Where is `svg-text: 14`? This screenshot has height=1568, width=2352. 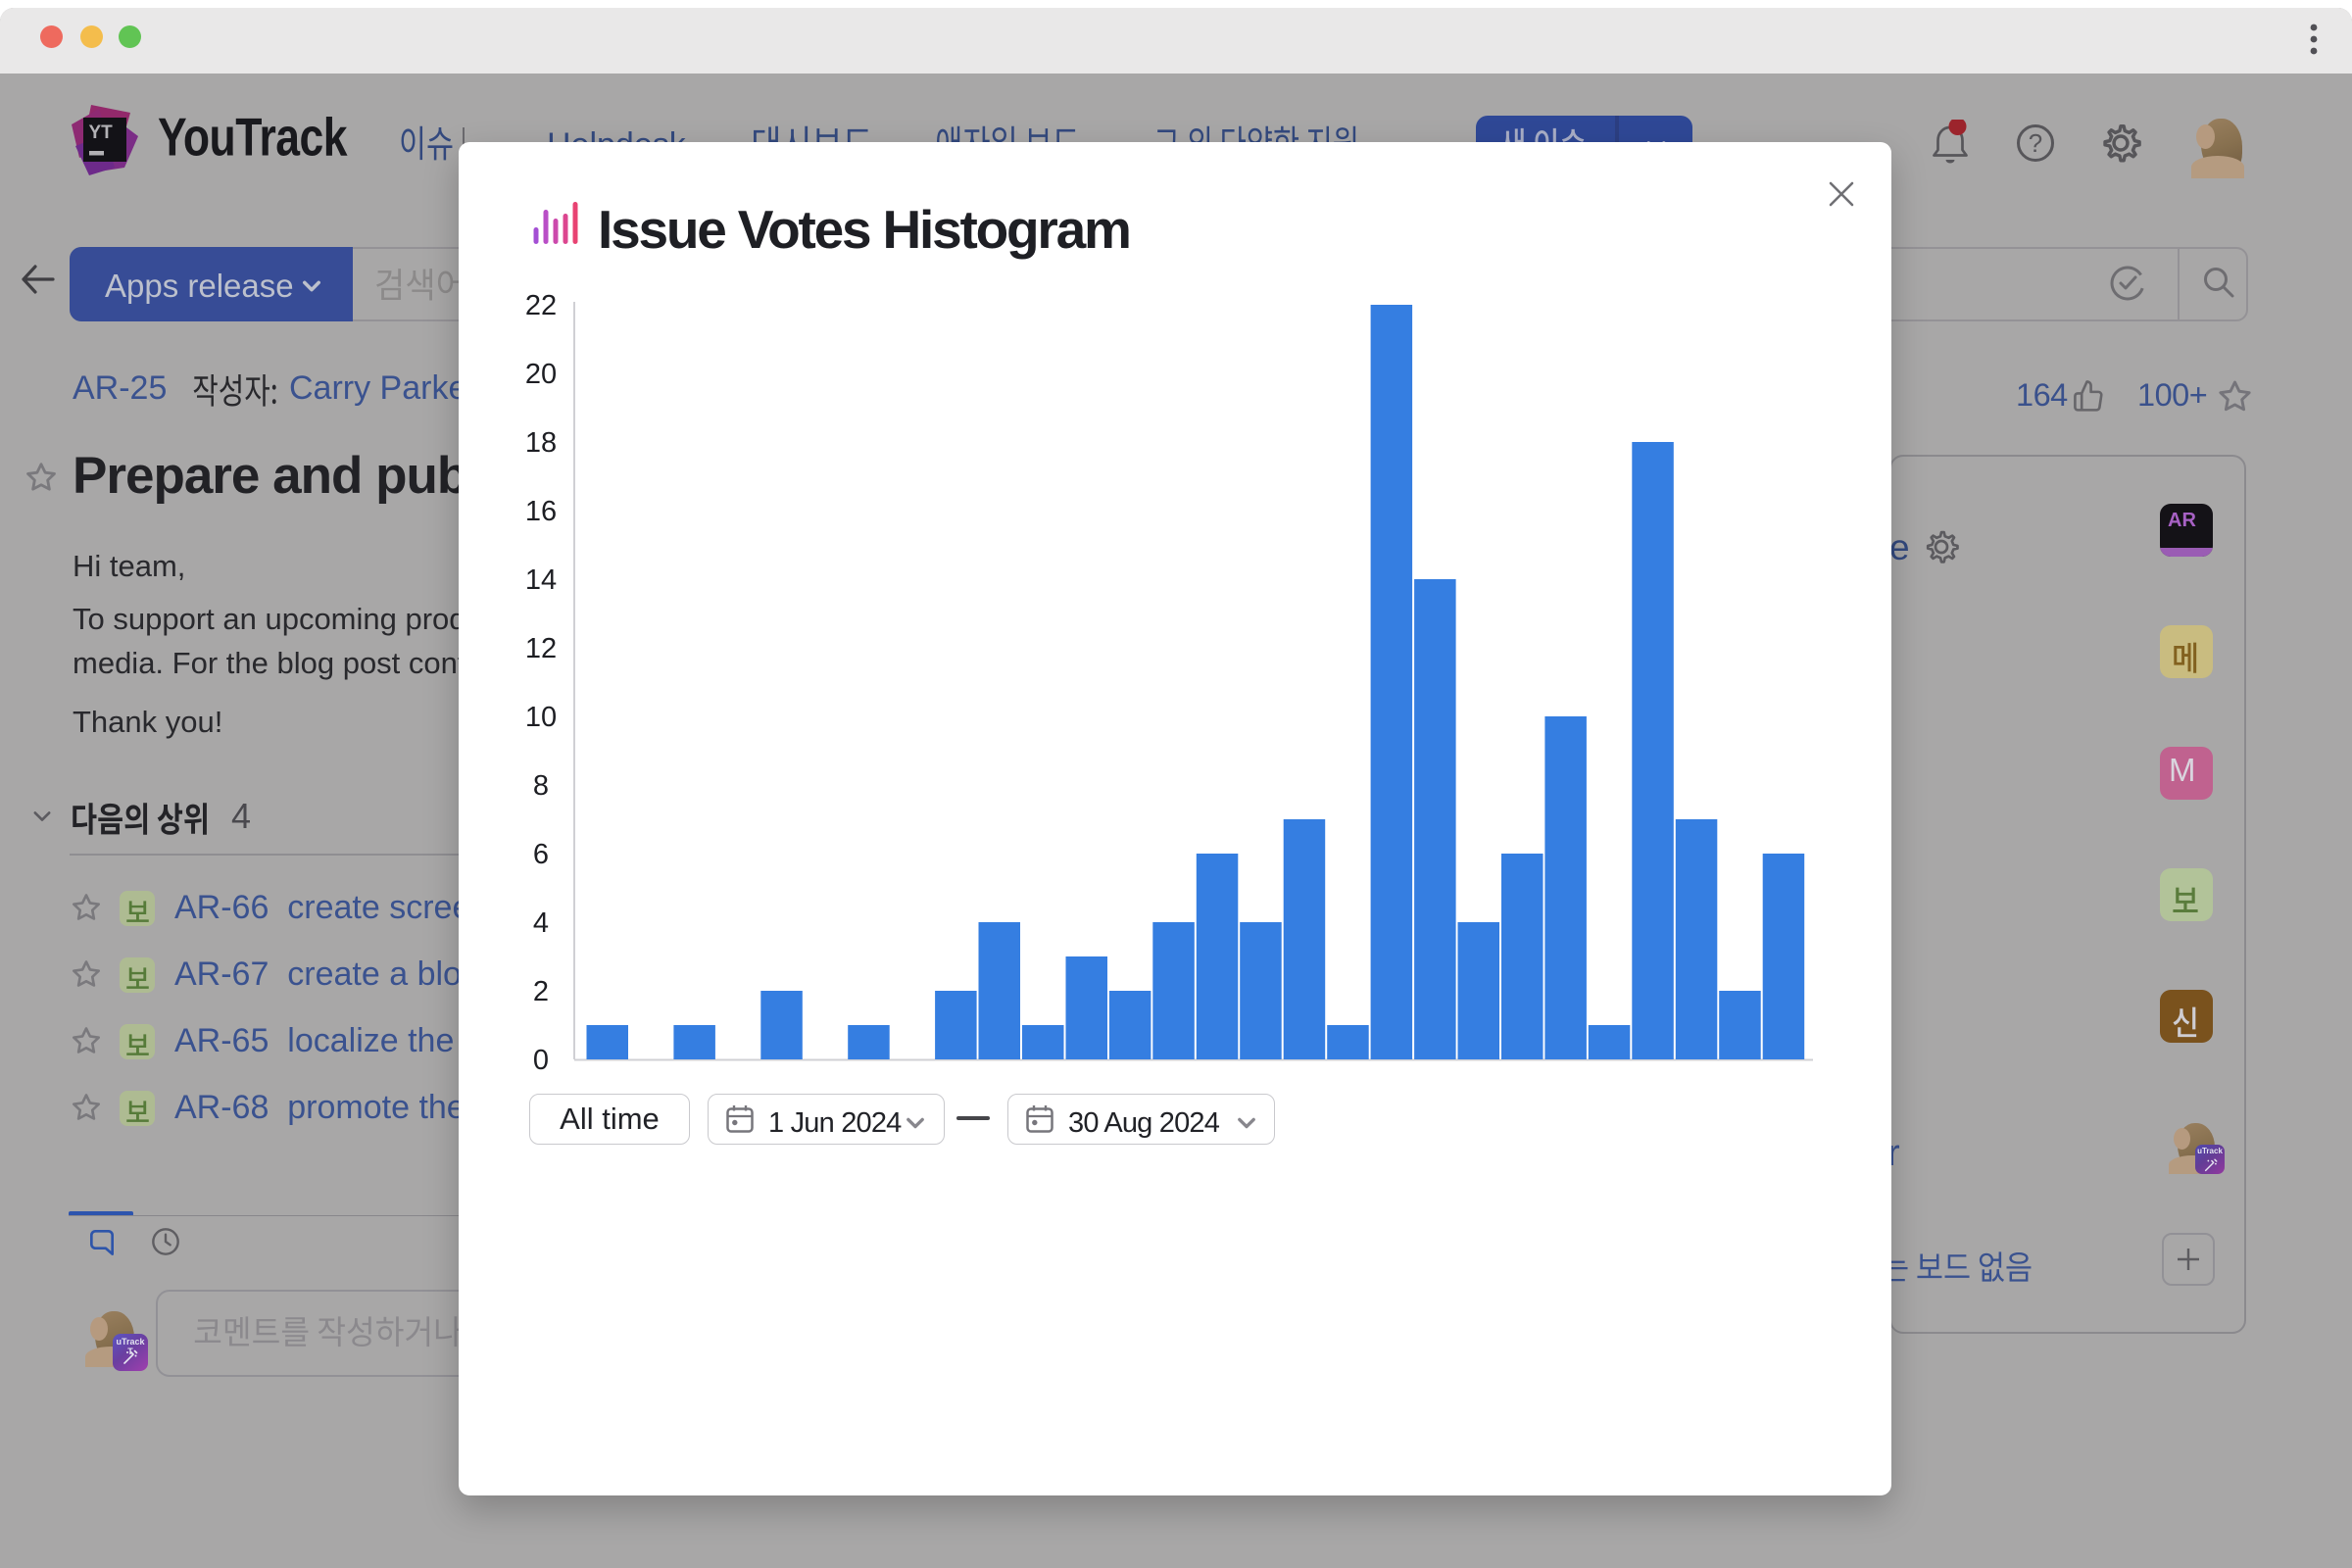
svg-text: 14 is located at coordinates (541, 580).